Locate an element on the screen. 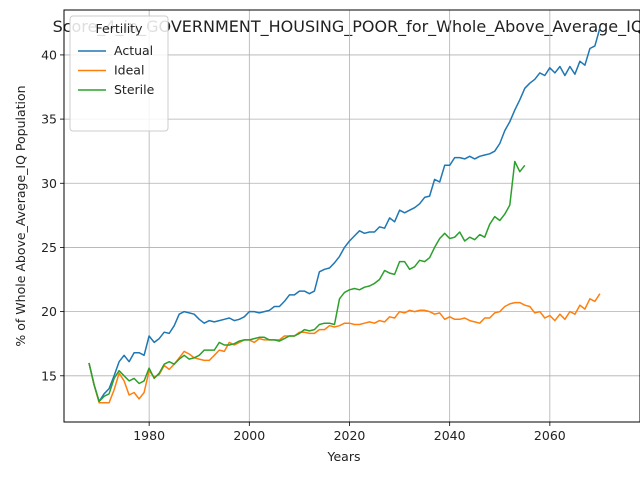 This screenshot has width=640, height=480. x-axis-label: Years is located at coordinates (344, 456).